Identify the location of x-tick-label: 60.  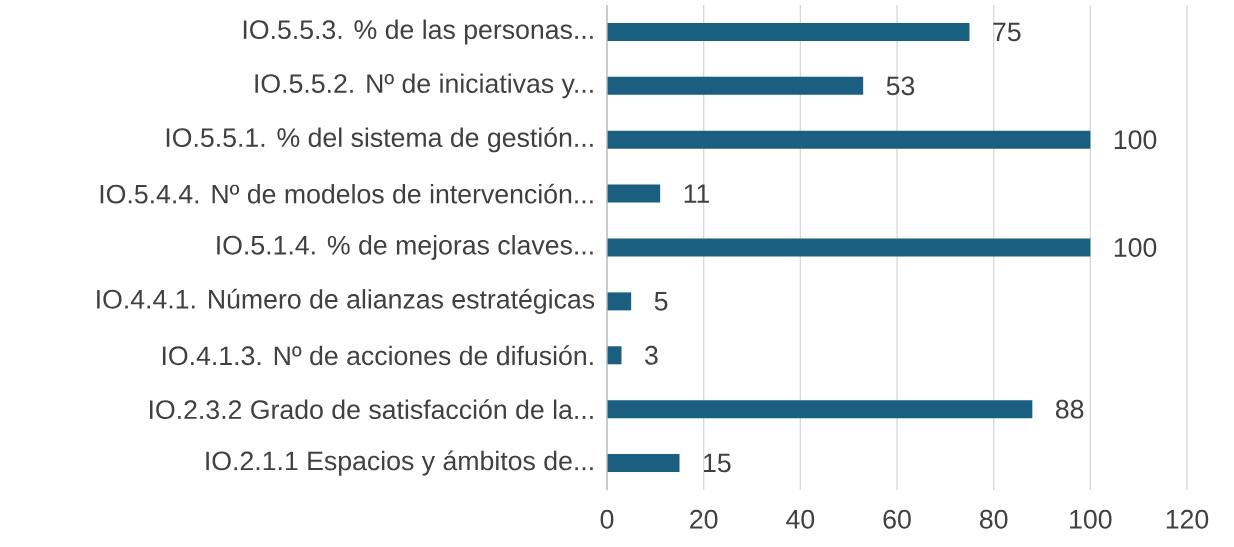
(897, 519).